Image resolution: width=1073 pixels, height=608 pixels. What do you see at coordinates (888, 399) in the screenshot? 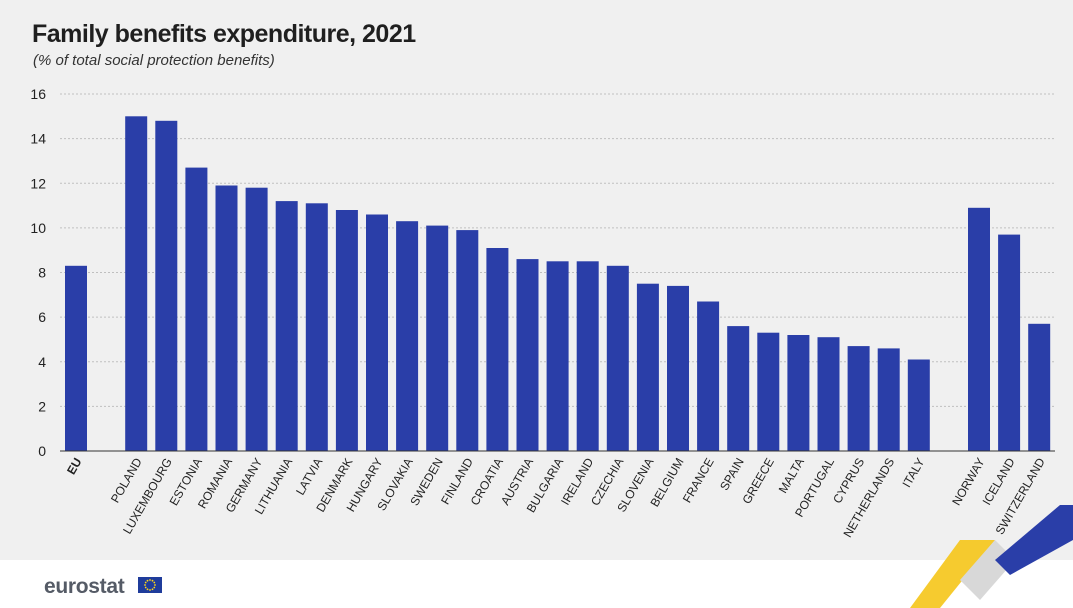
I see `bar-netherlands` at bounding box center [888, 399].